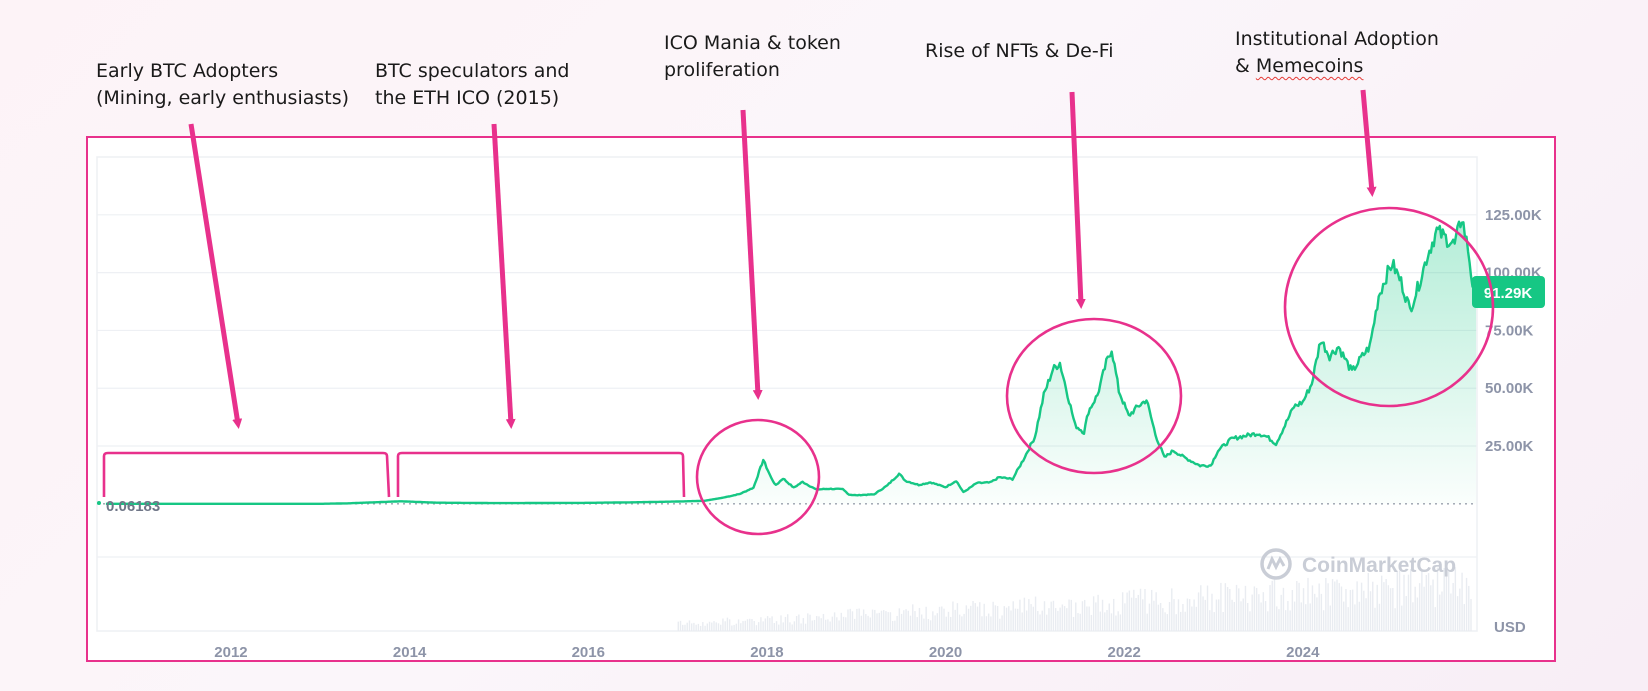 Image resolution: width=1648 pixels, height=691 pixels. I want to click on y-tick-label: 25.00K, so click(1509, 446).